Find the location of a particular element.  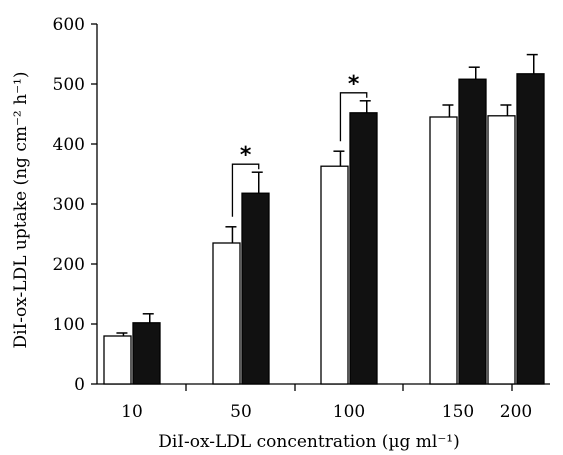

y-tick-label: 500 is located at coordinates (69, 85).